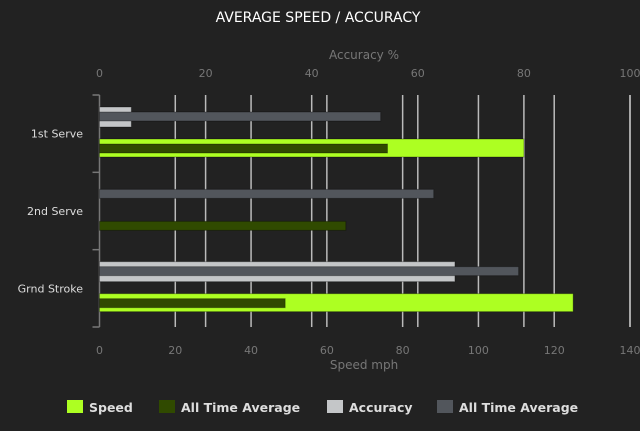 The image size is (640, 431). I want to click on legend-label: Speed, so click(111, 407).